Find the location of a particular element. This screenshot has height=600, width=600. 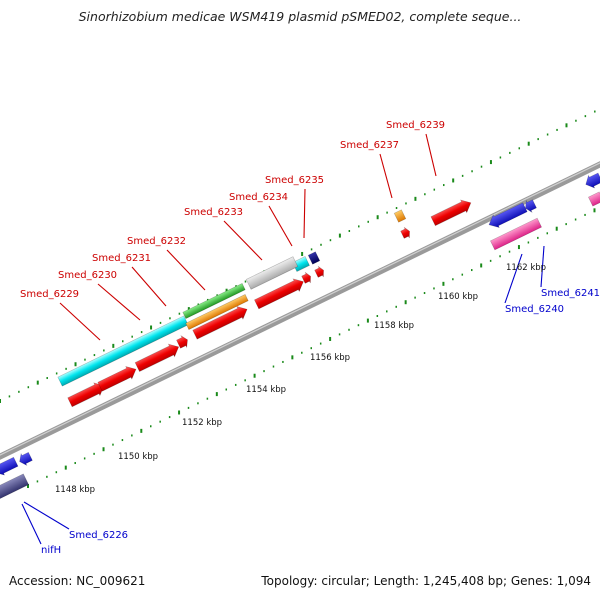

gene-label: Smed_6237 is located at coordinates (369, 145).